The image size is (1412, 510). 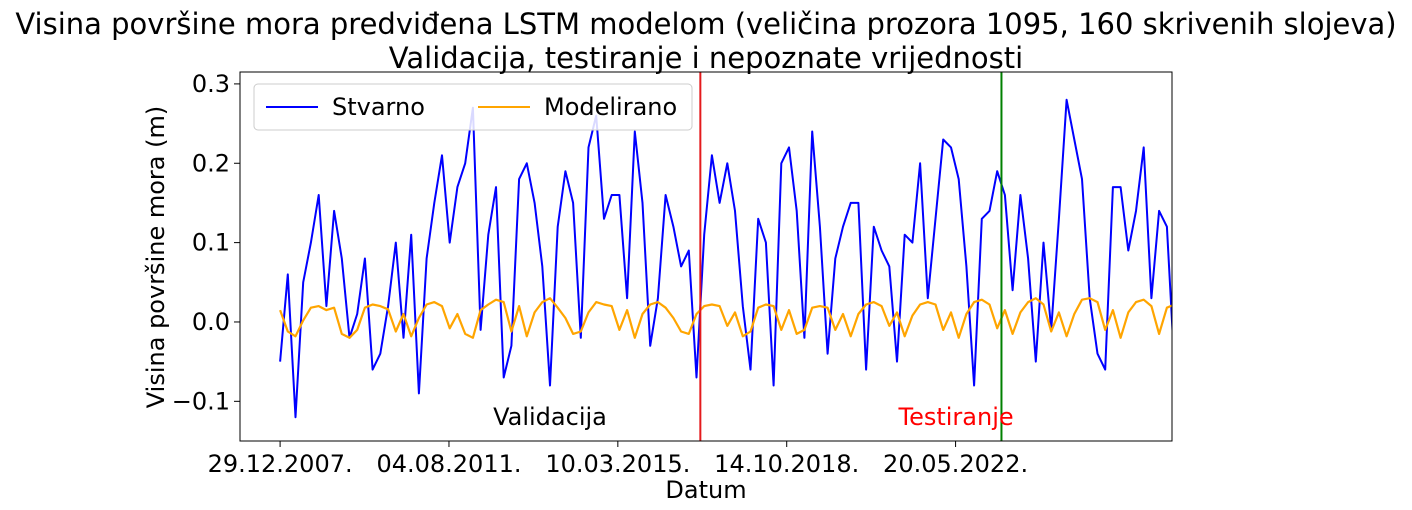 I want to click on legend-box, so click(x=473, y=107).